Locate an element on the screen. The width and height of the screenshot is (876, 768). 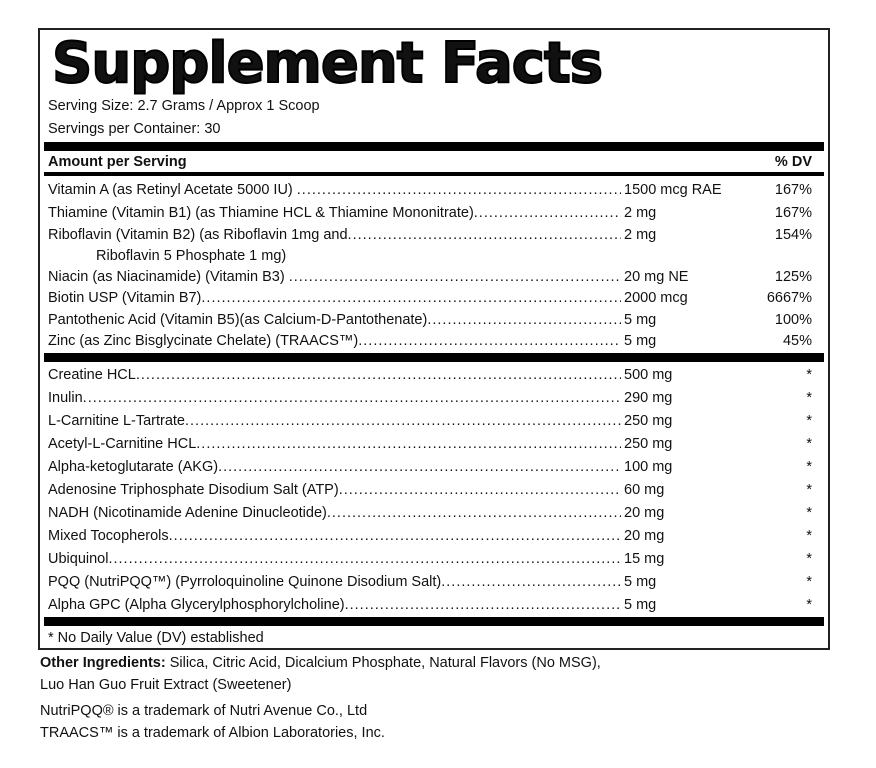
serving-size: Serving Size: 2.7 Grams / Approx 1 Scoop is located at coordinates (184, 106).